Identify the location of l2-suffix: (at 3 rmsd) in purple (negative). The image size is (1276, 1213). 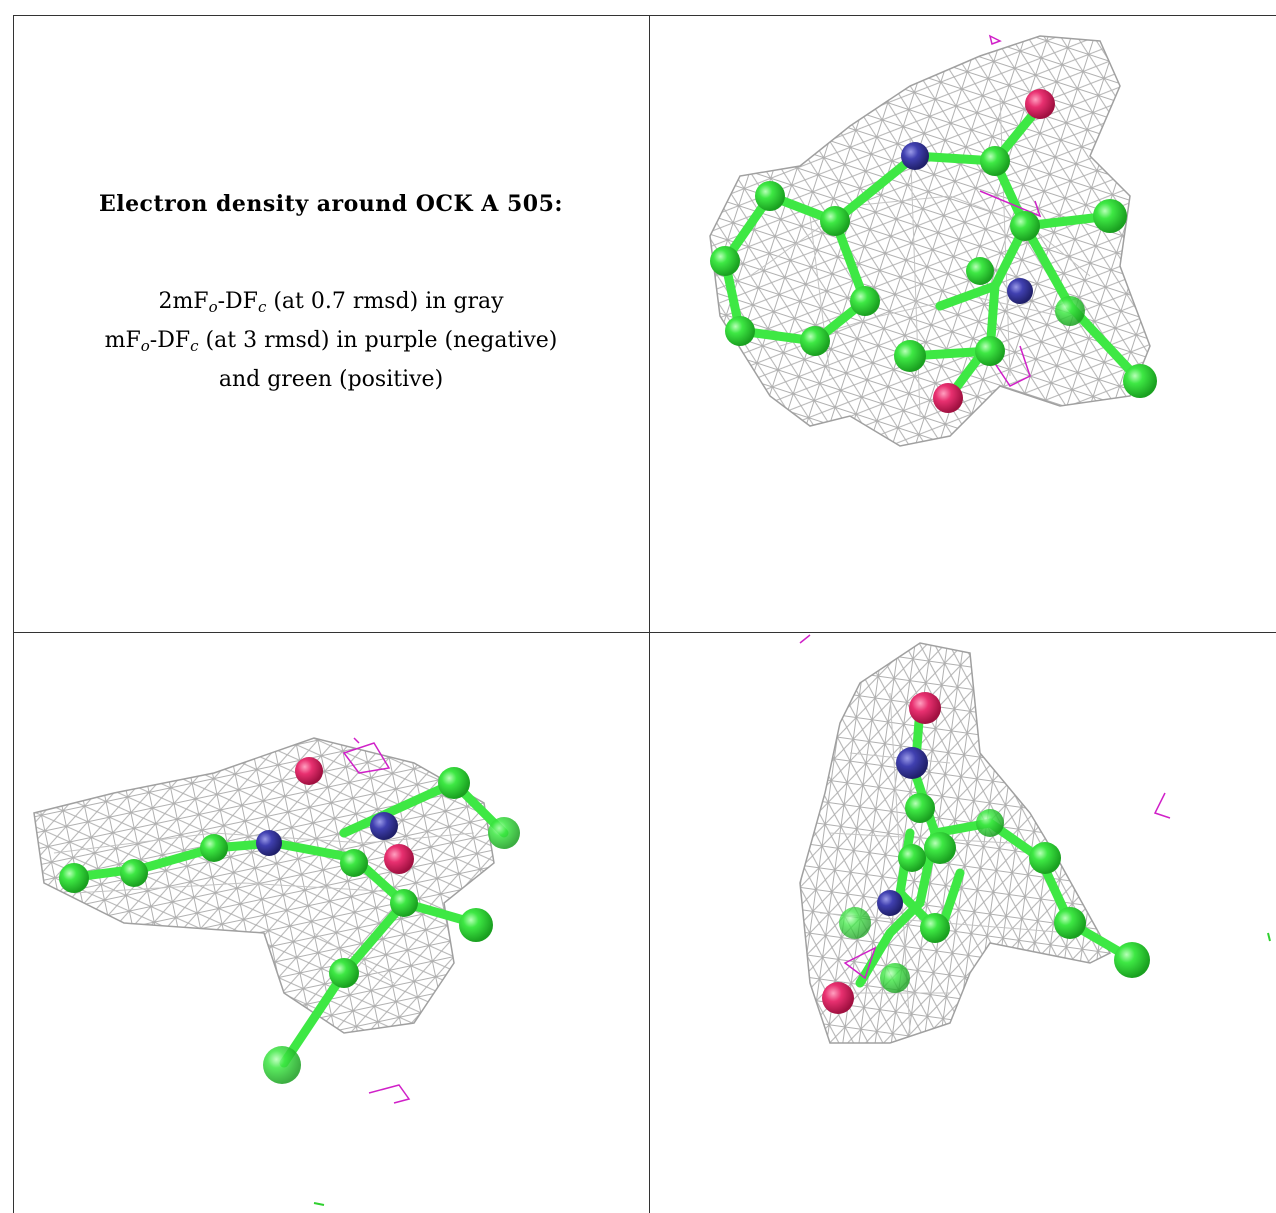
(378, 340).